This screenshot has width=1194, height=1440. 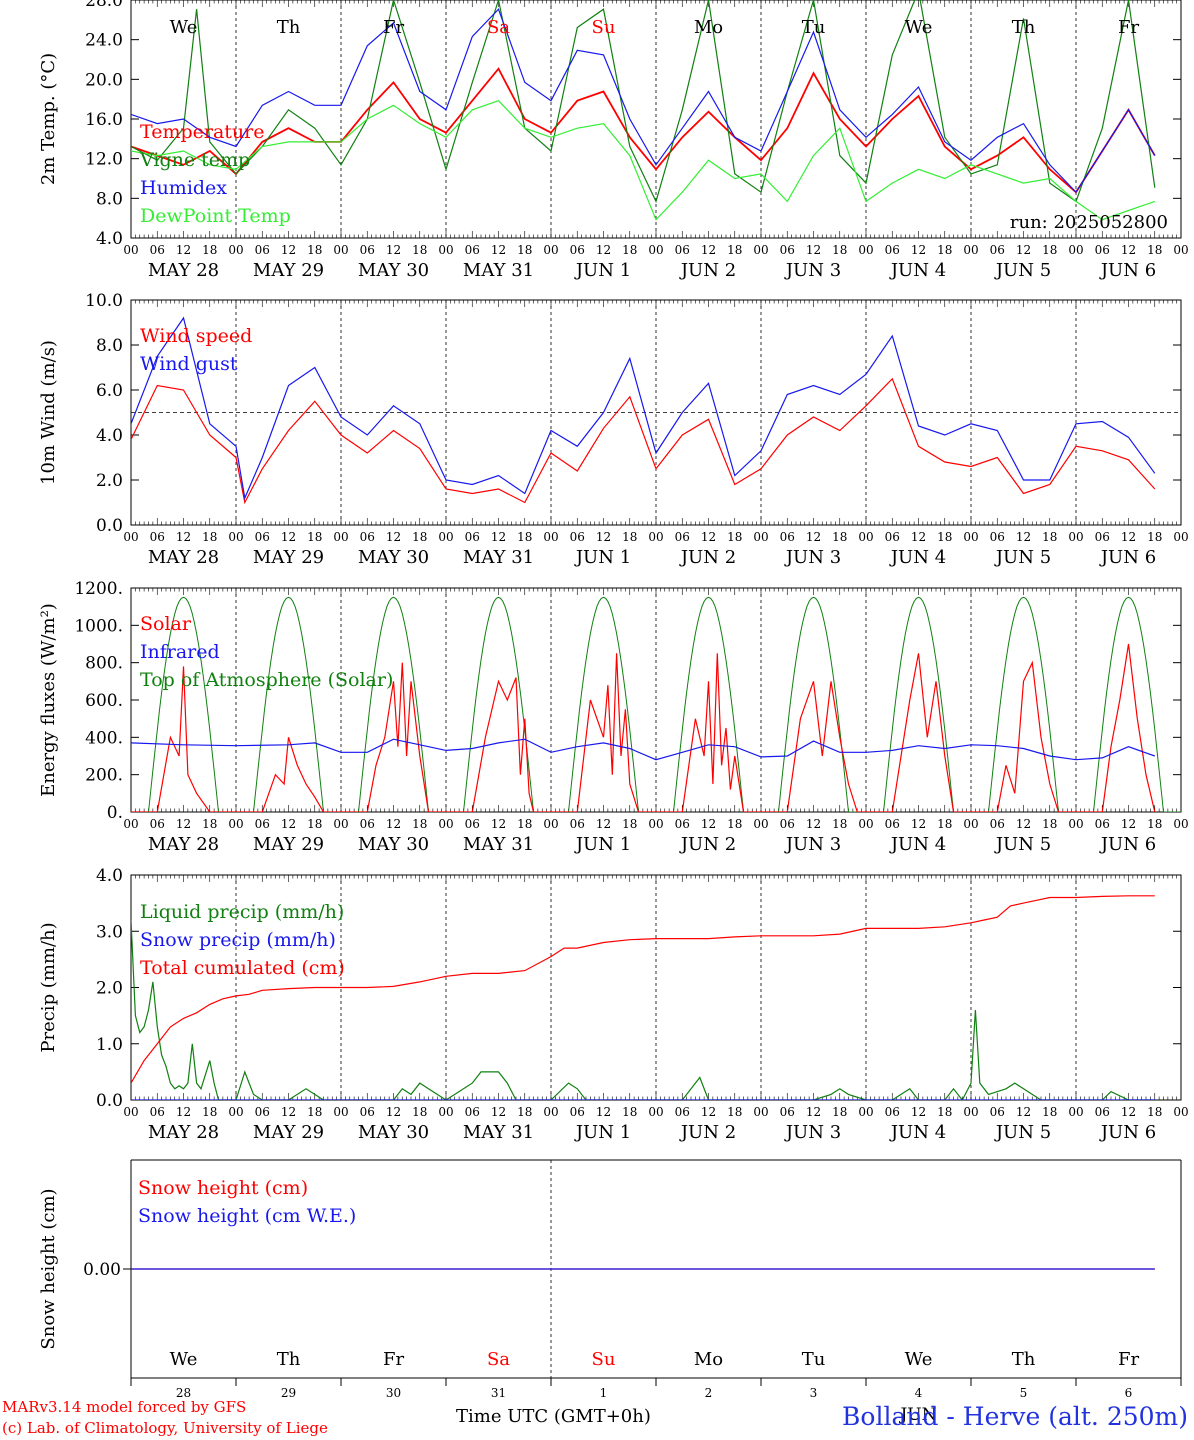 I want to click on panel-frame, so click(x=656, y=700).